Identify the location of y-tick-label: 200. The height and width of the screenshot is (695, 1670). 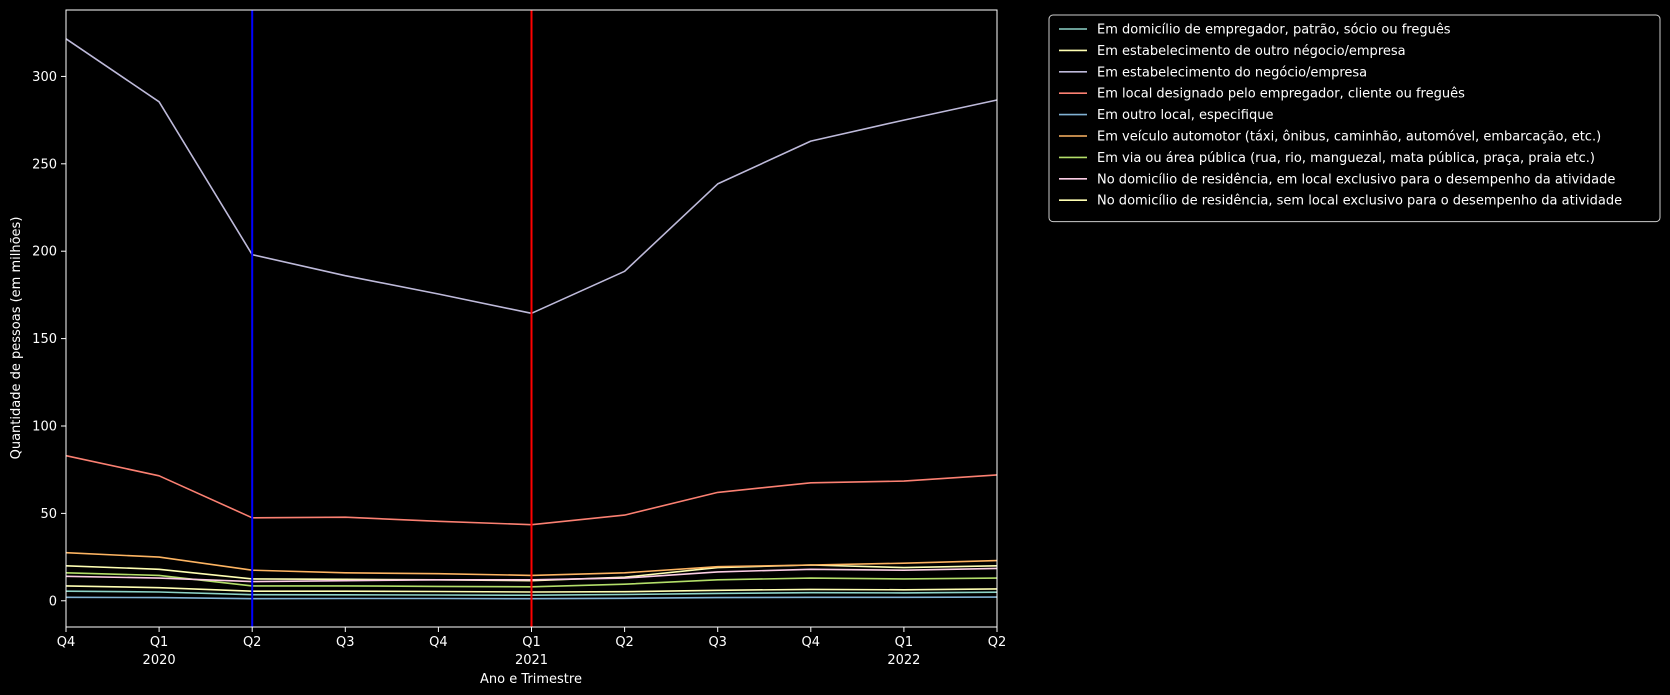
(44, 252).